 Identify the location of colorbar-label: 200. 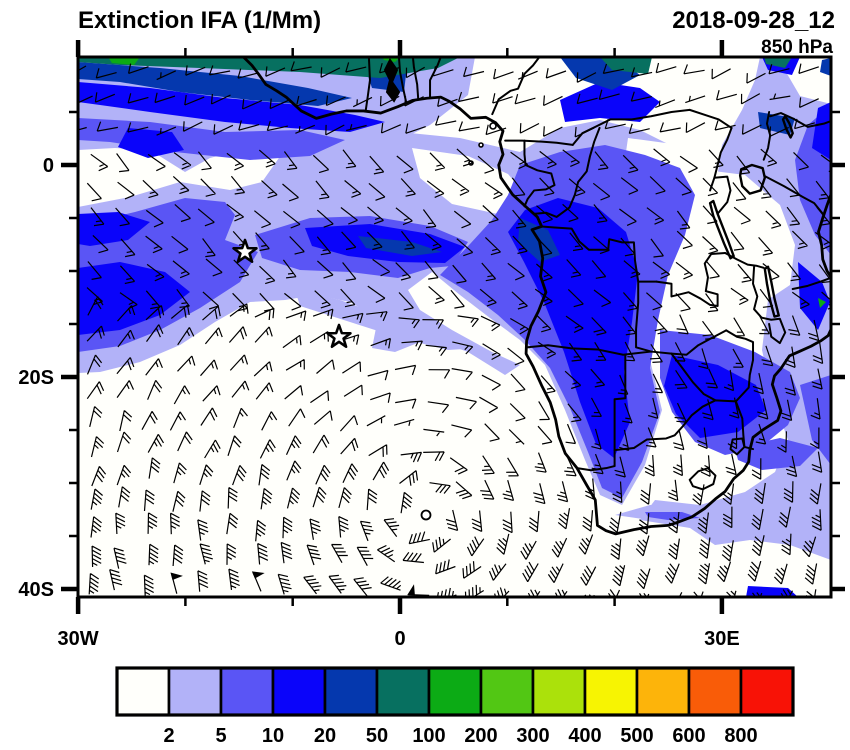
(480, 736).